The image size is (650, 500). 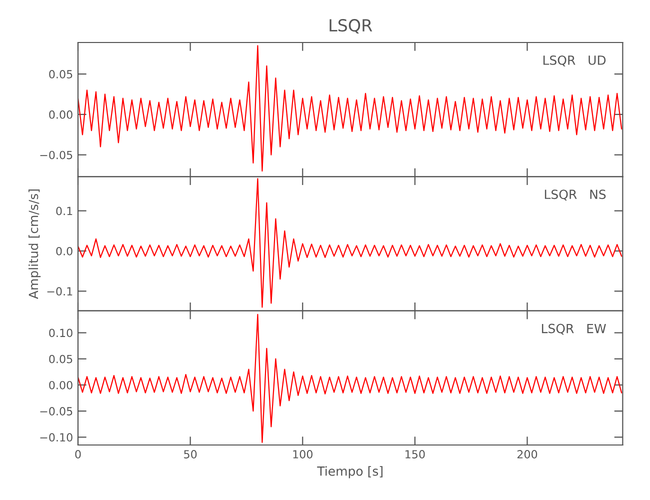 What do you see at coordinates (575, 195) in the screenshot?
I see `annotation: LSQR NS` at bounding box center [575, 195].